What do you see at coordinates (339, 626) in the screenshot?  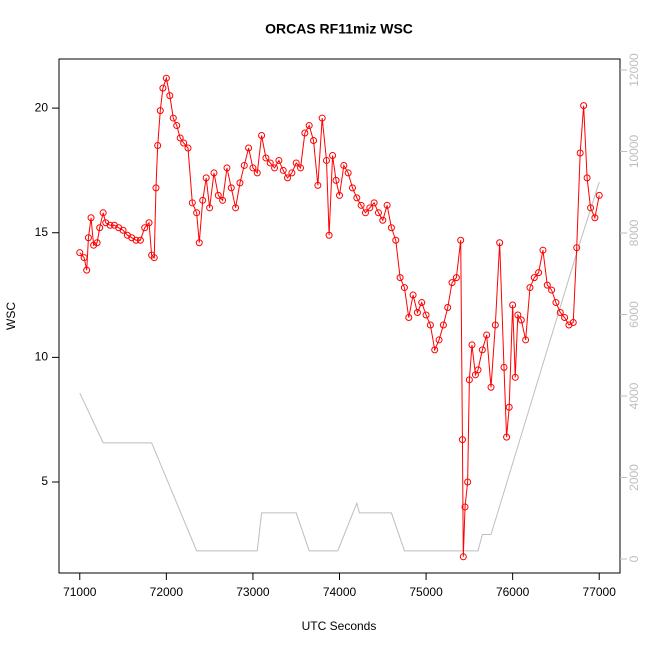 I see `x-axis-label: UTC Seconds` at bounding box center [339, 626].